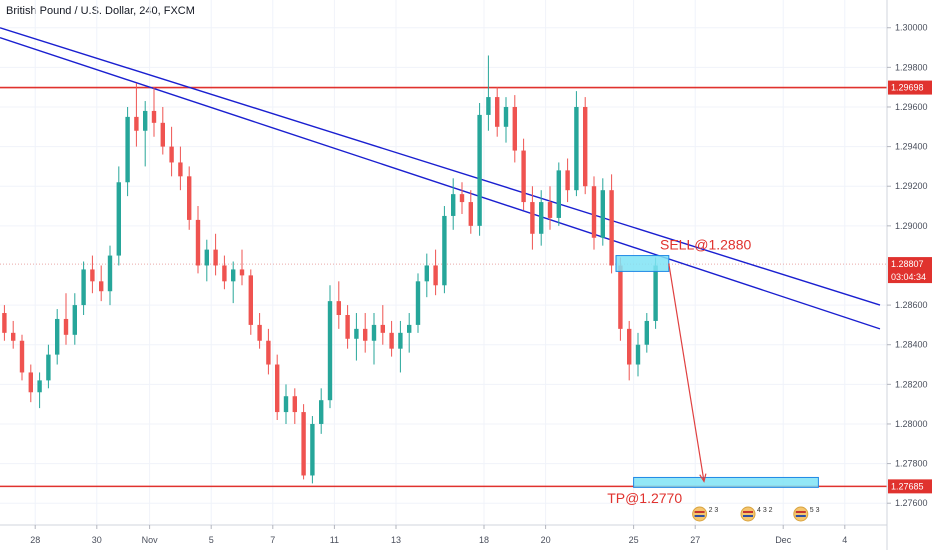 Image resolution: width=932 pixels, height=550 pixels. What do you see at coordinates (634, 540) in the screenshot?
I see `time-tick-label: 25` at bounding box center [634, 540].